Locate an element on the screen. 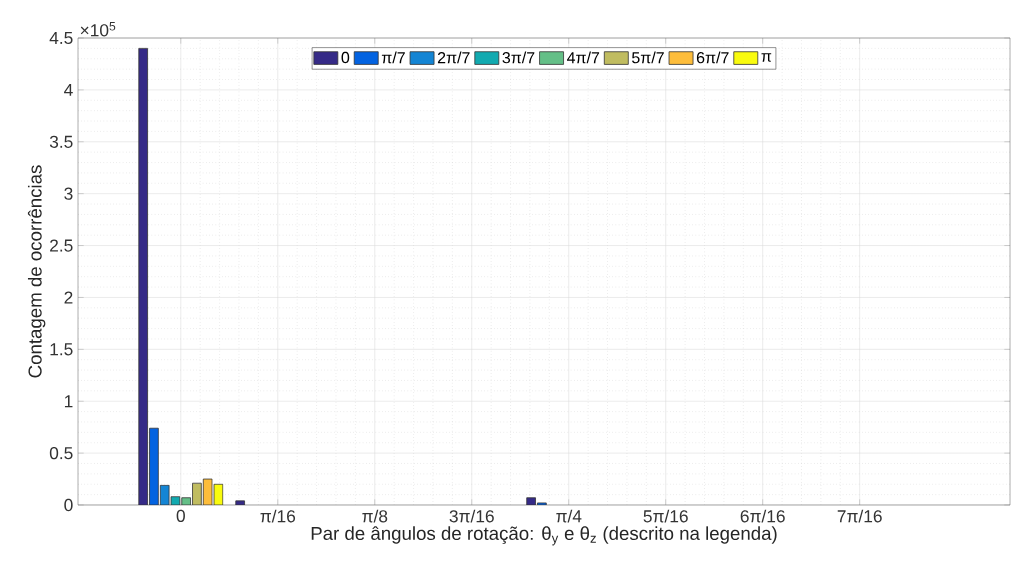 This screenshot has width=1024, height=579. legend-label: 2π/7 is located at coordinates (453, 57).